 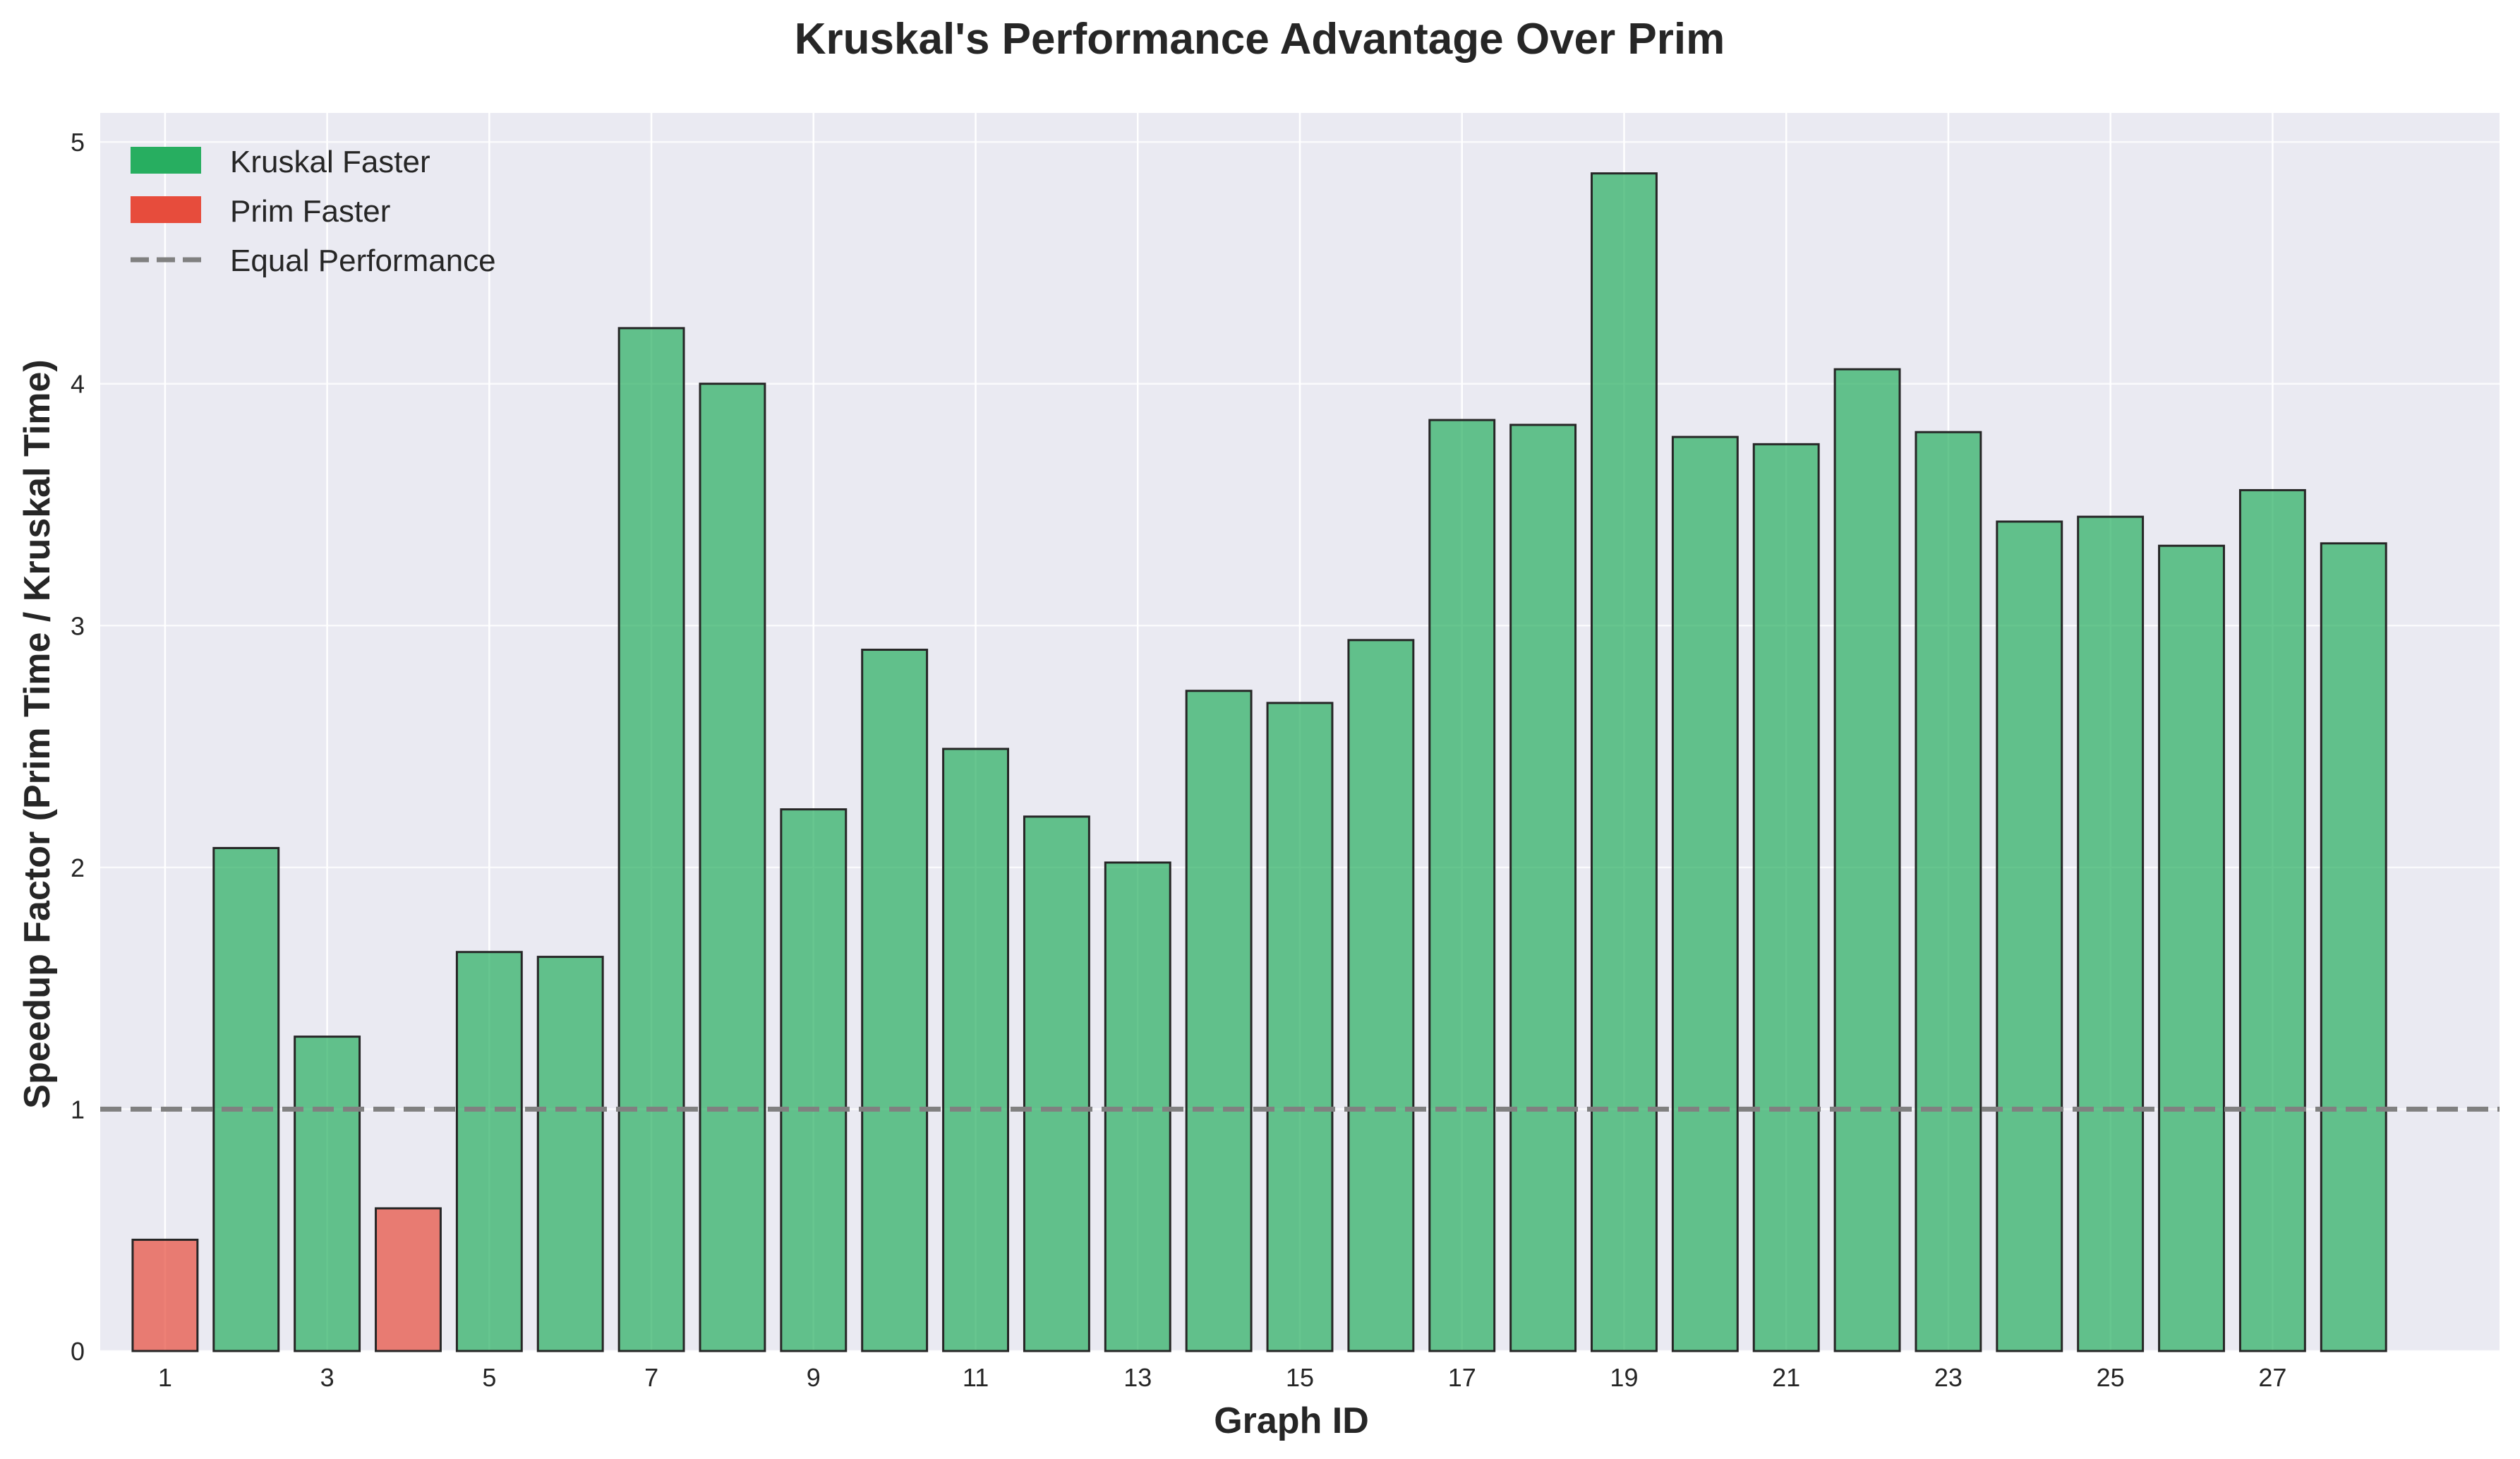 I want to click on y-tick-label: 3, so click(x=78, y=625).